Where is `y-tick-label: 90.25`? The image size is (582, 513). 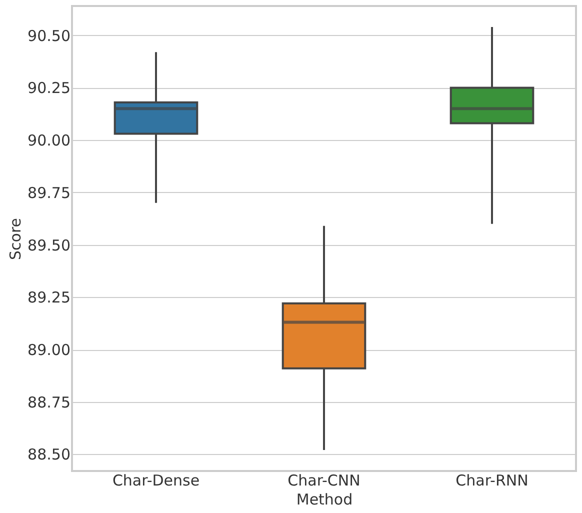
y-tick-label: 90.25 is located at coordinates (49, 88).